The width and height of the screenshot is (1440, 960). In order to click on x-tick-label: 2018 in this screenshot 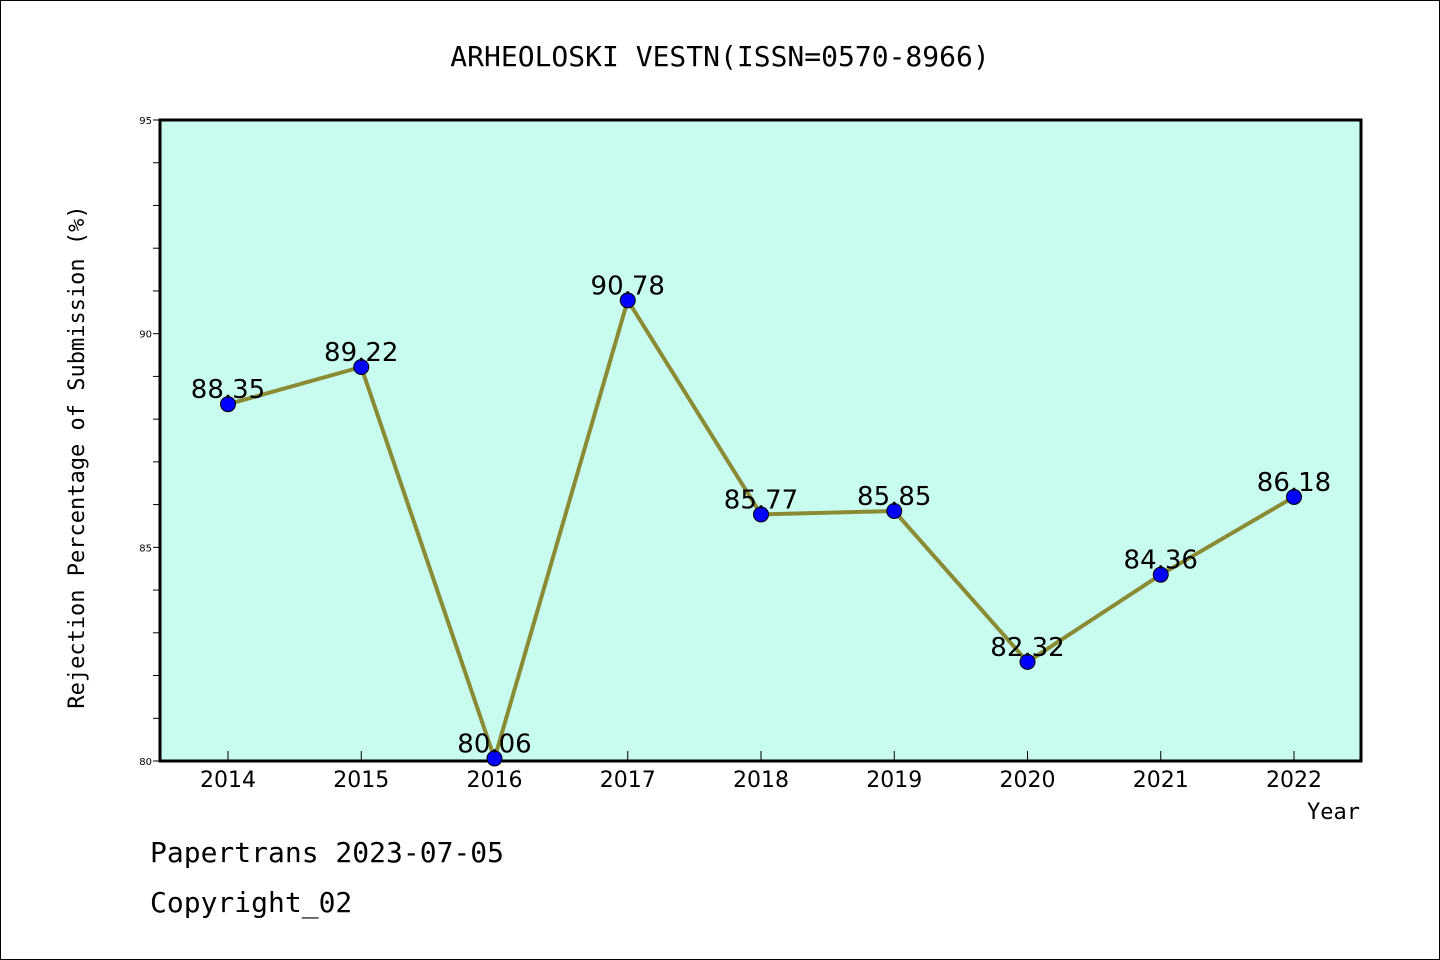, I will do `click(761, 780)`.